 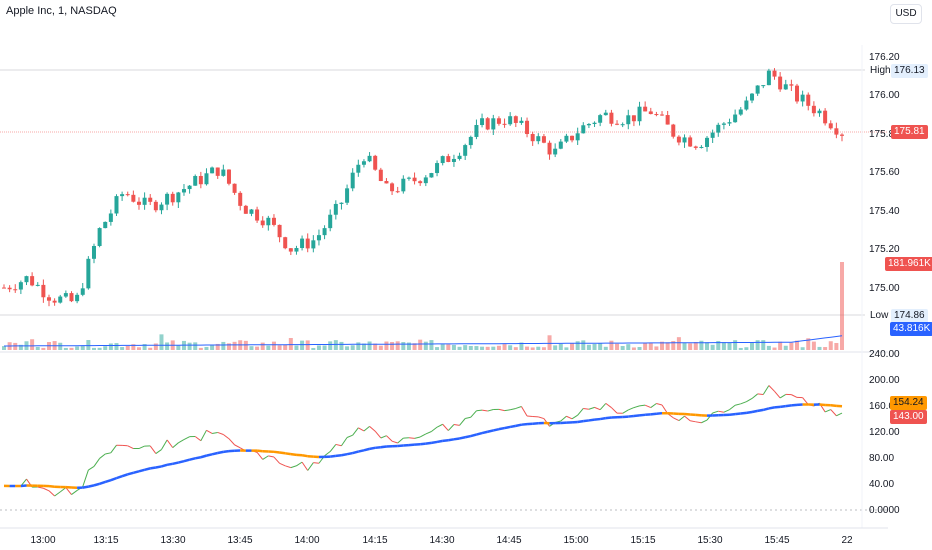 I want to click on osc-tick-label: 0.0000, so click(x=884, y=510).